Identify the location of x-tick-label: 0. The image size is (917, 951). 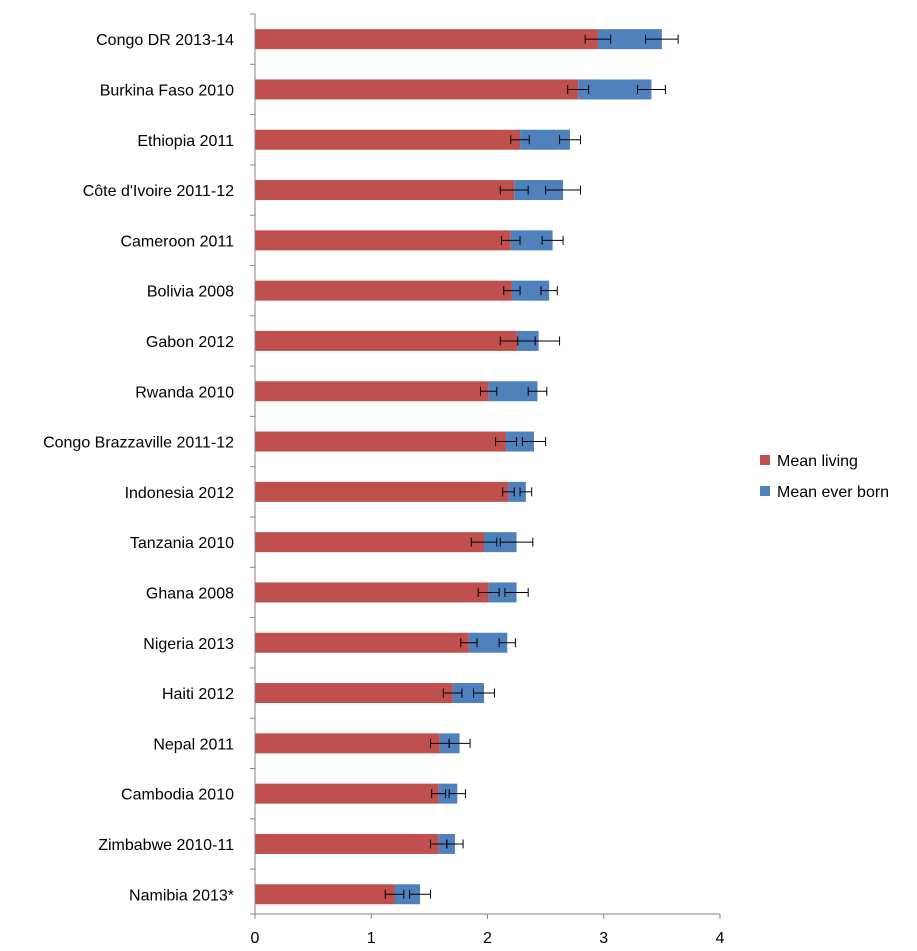
(255, 938).